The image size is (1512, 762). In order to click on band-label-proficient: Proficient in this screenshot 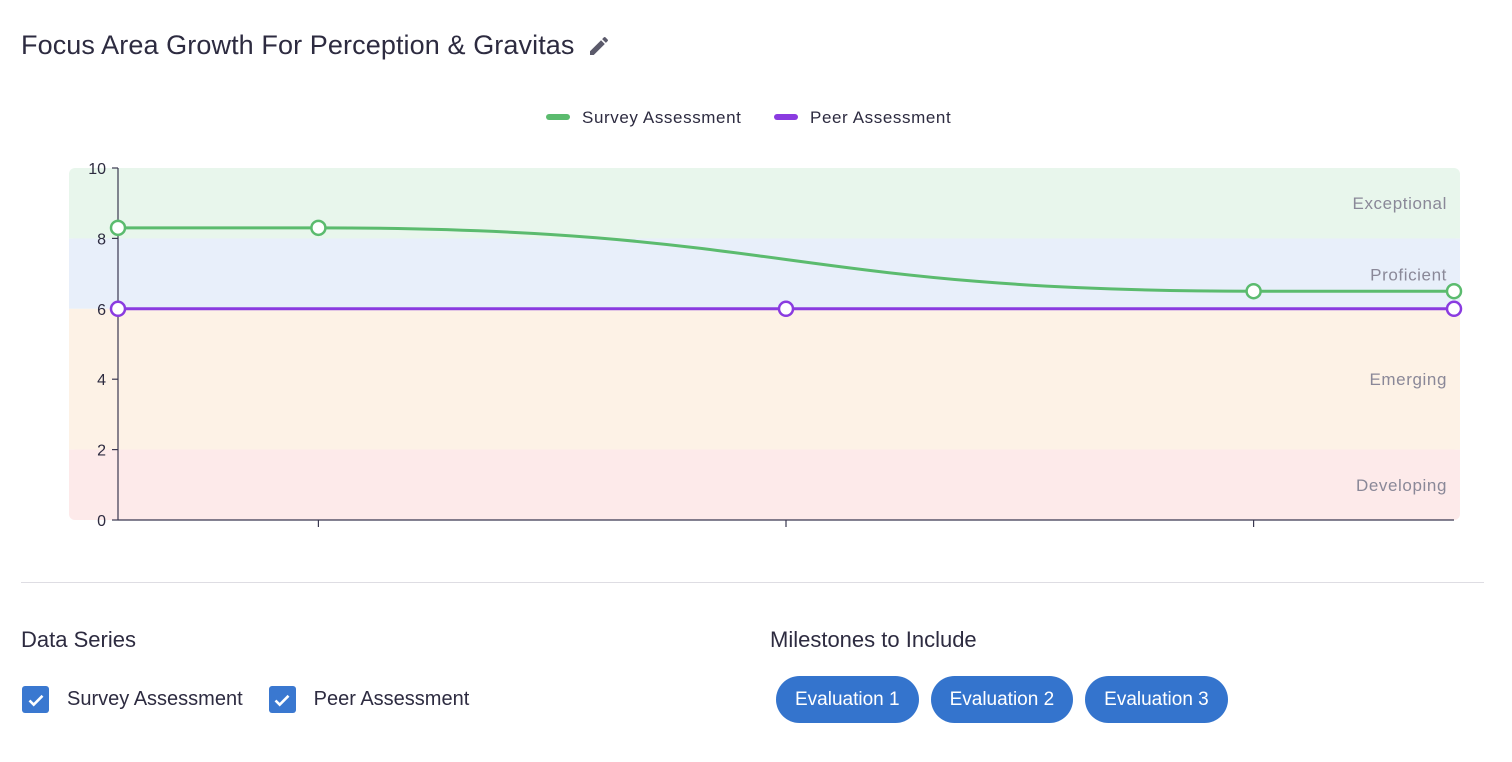, I will do `click(1408, 274)`.